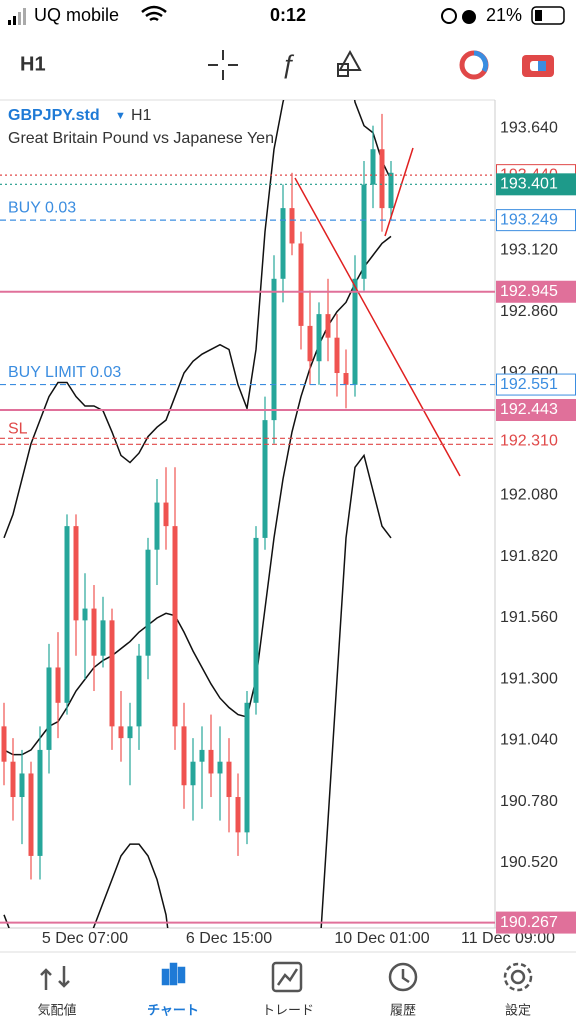 The width and height of the screenshot is (576, 1024). What do you see at coordinates (141, 115) in the screenshot?
I see `chart-timeframe: H1` at bounding box center [141, 115].